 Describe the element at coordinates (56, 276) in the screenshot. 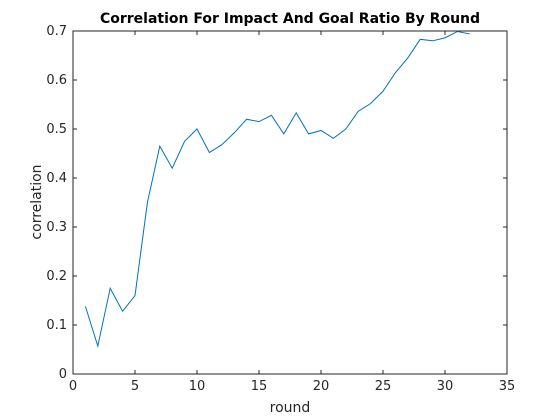

I see `y-tick-label: 0.2` at that location.